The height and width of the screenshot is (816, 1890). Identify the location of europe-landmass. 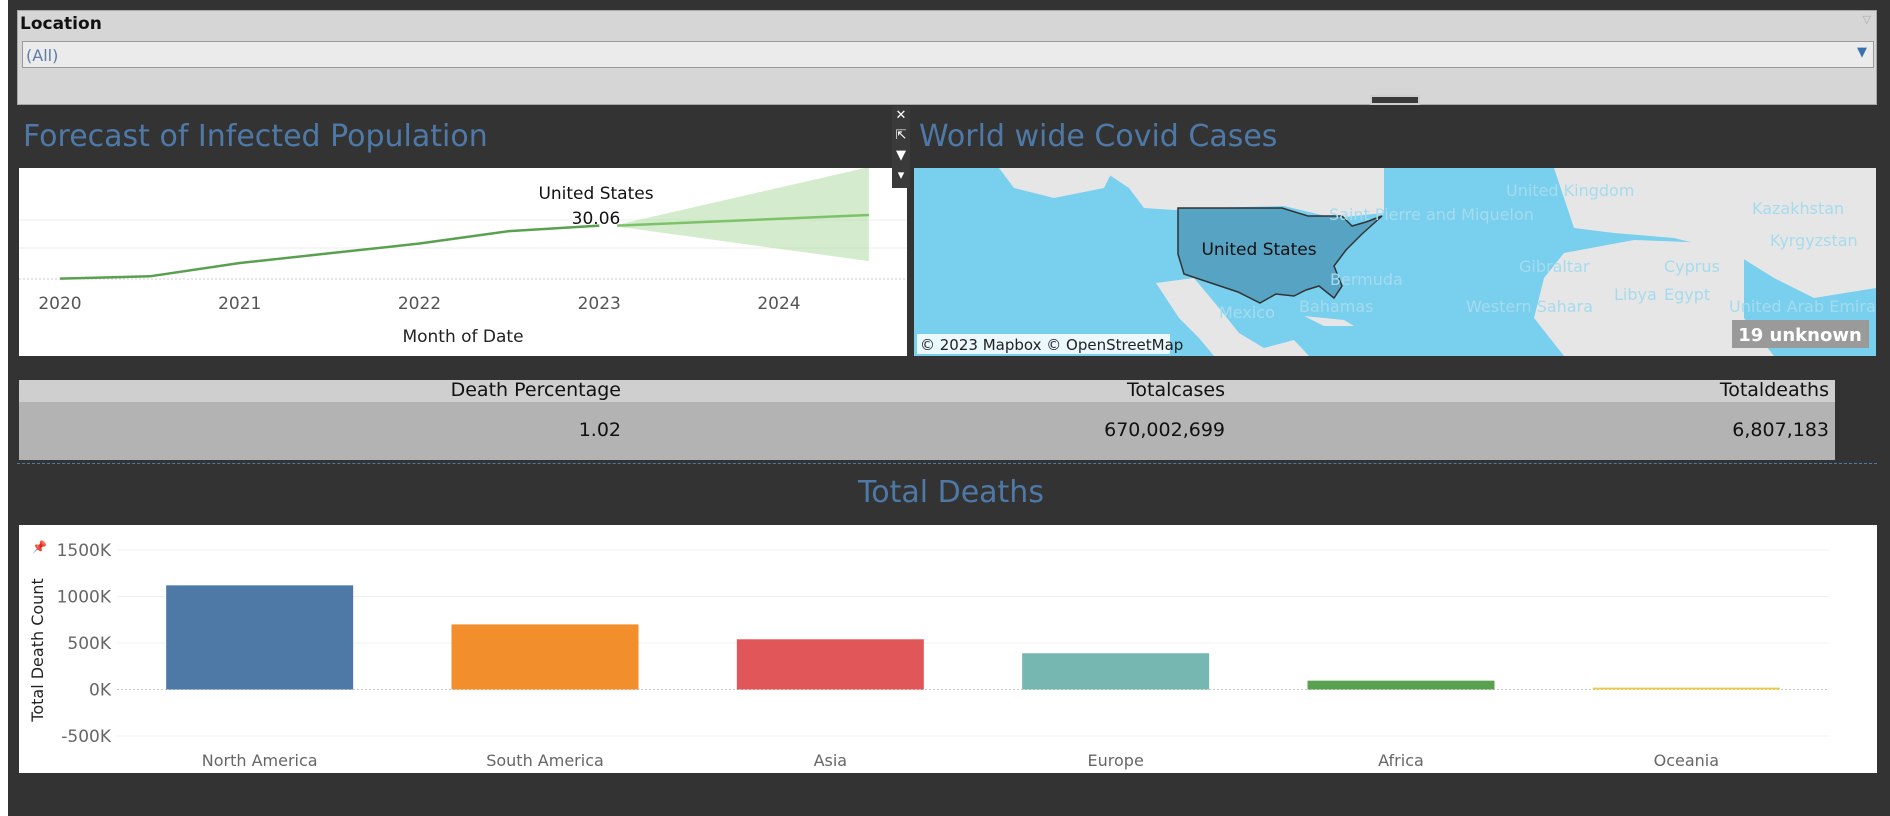
(1715, 233).